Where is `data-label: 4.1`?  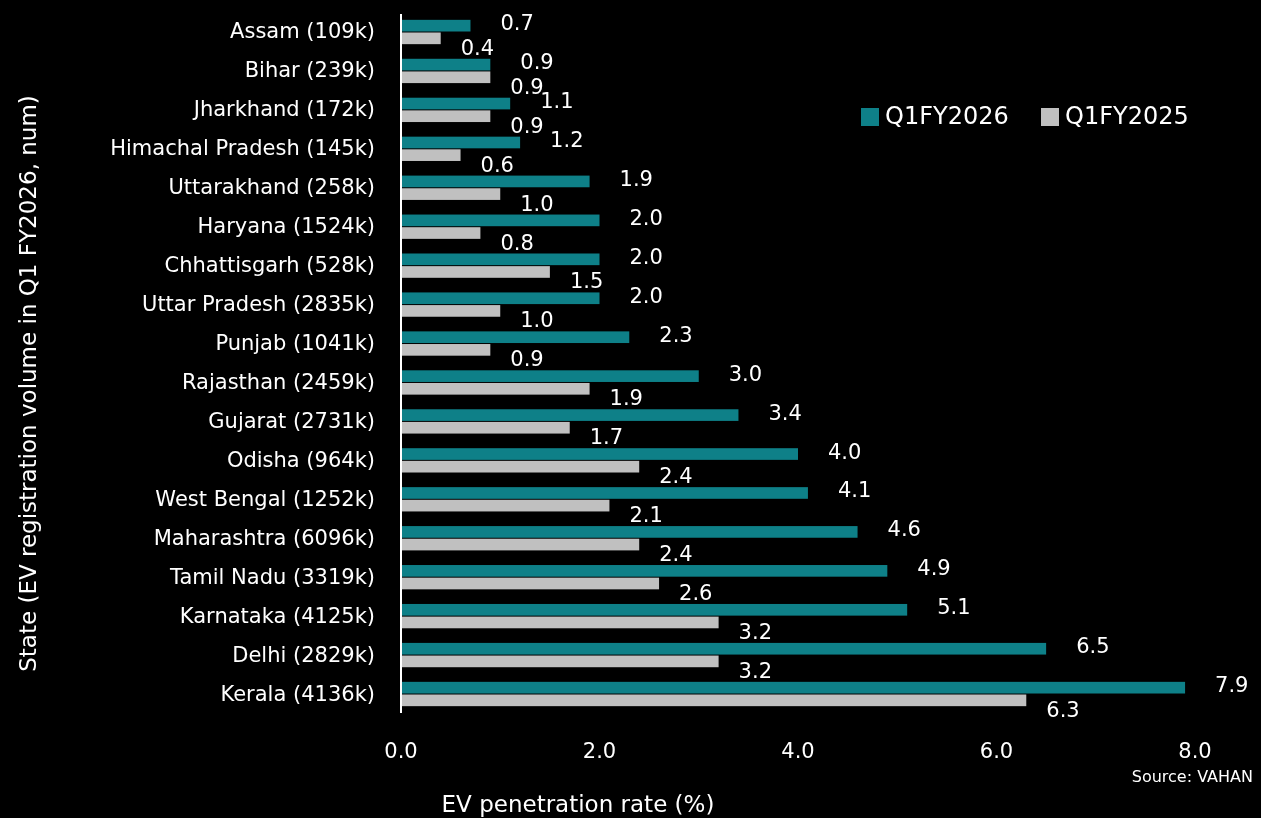
data-label: 4.1 is located at coordinates (854, 490).